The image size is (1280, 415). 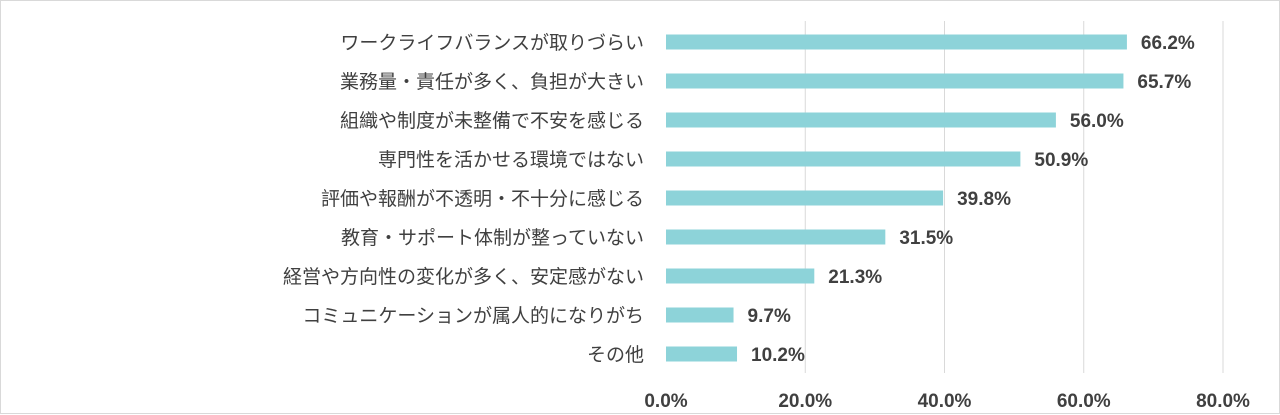 I want to click on data-label-4: 39.8%, so click(x=984, y=199).